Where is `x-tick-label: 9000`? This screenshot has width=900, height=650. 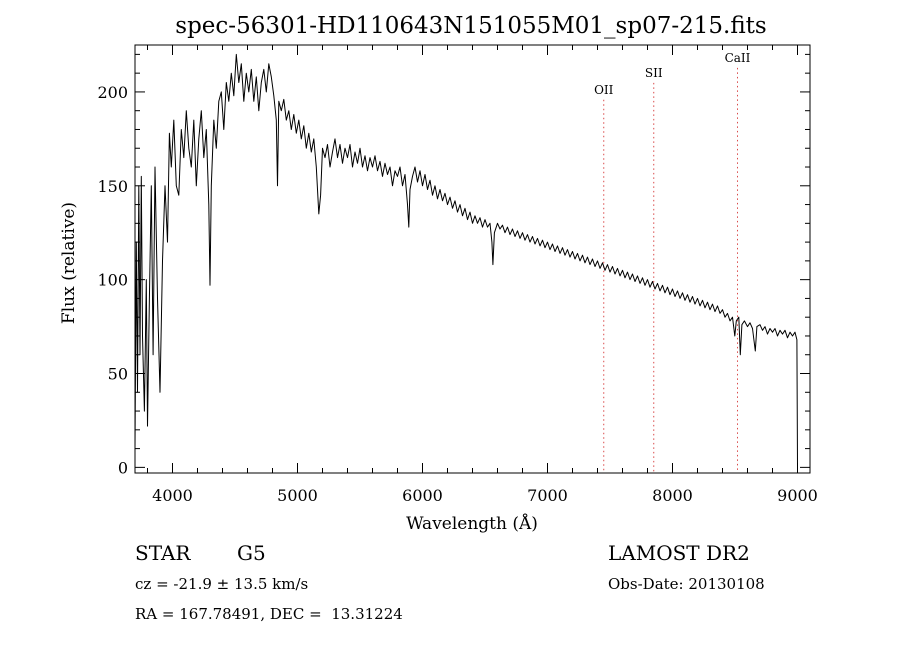 x-tick-label: 9000 is located at coordinates (797, 495).